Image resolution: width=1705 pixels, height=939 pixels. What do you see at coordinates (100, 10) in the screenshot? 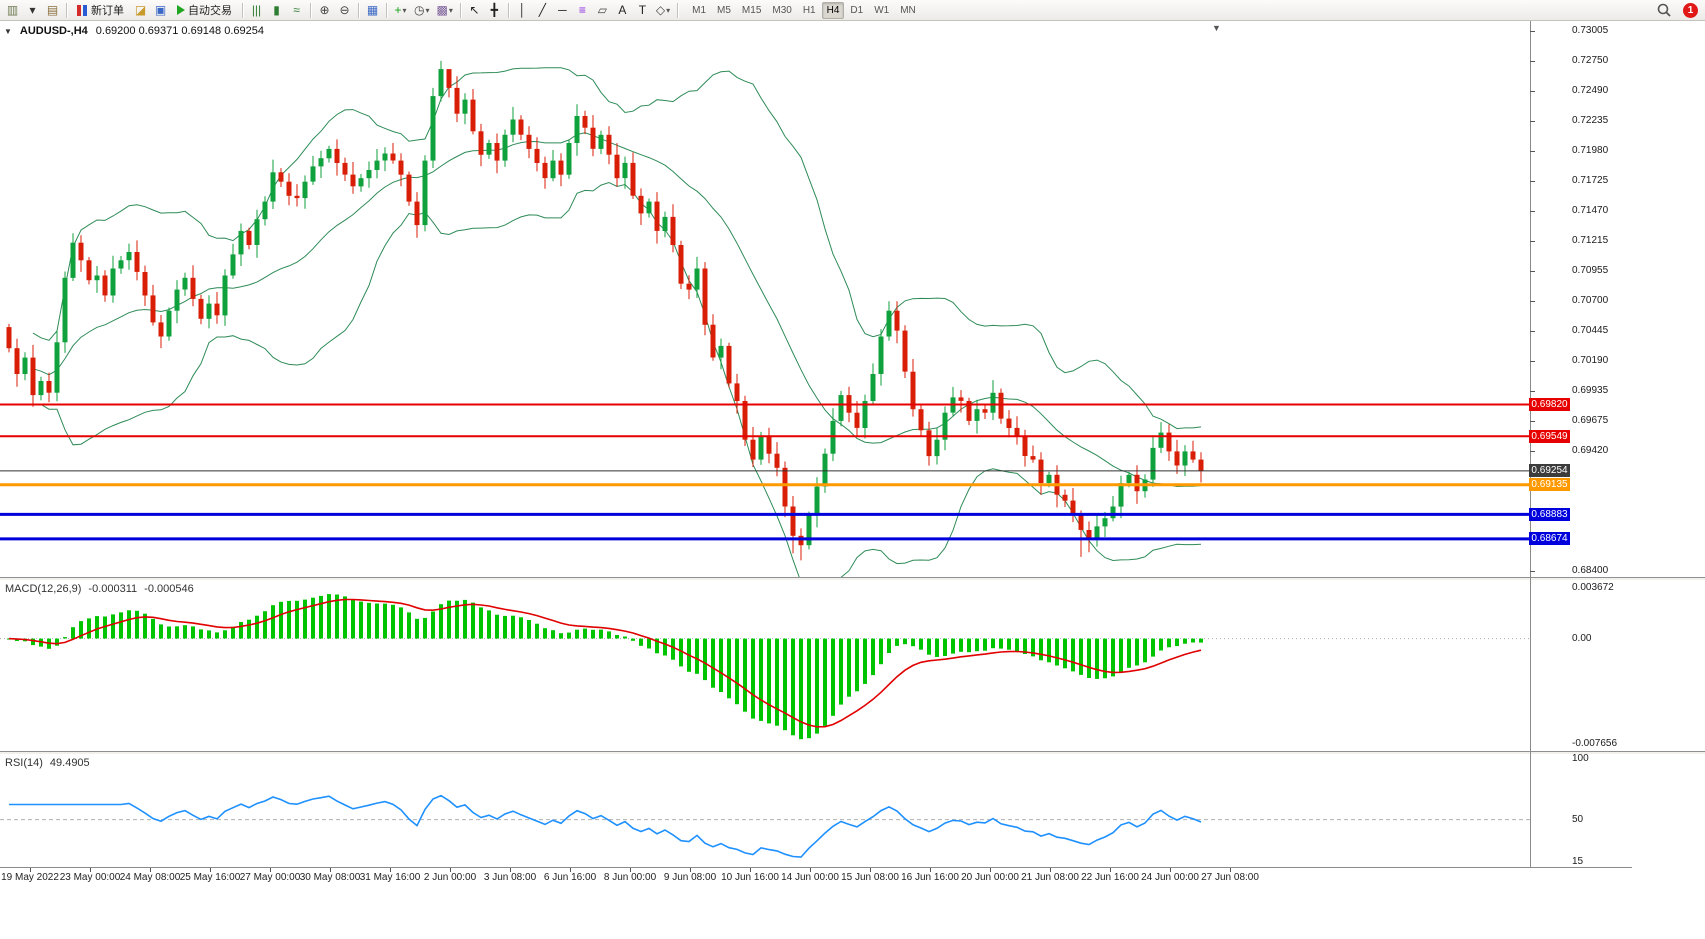
I see `new-order-button: 新订单` at bounding box center [100, 10].